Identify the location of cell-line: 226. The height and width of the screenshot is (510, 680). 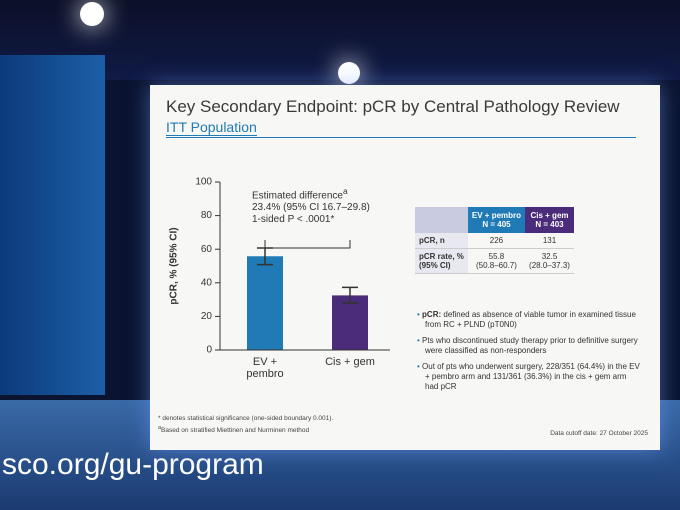
(496, 240).